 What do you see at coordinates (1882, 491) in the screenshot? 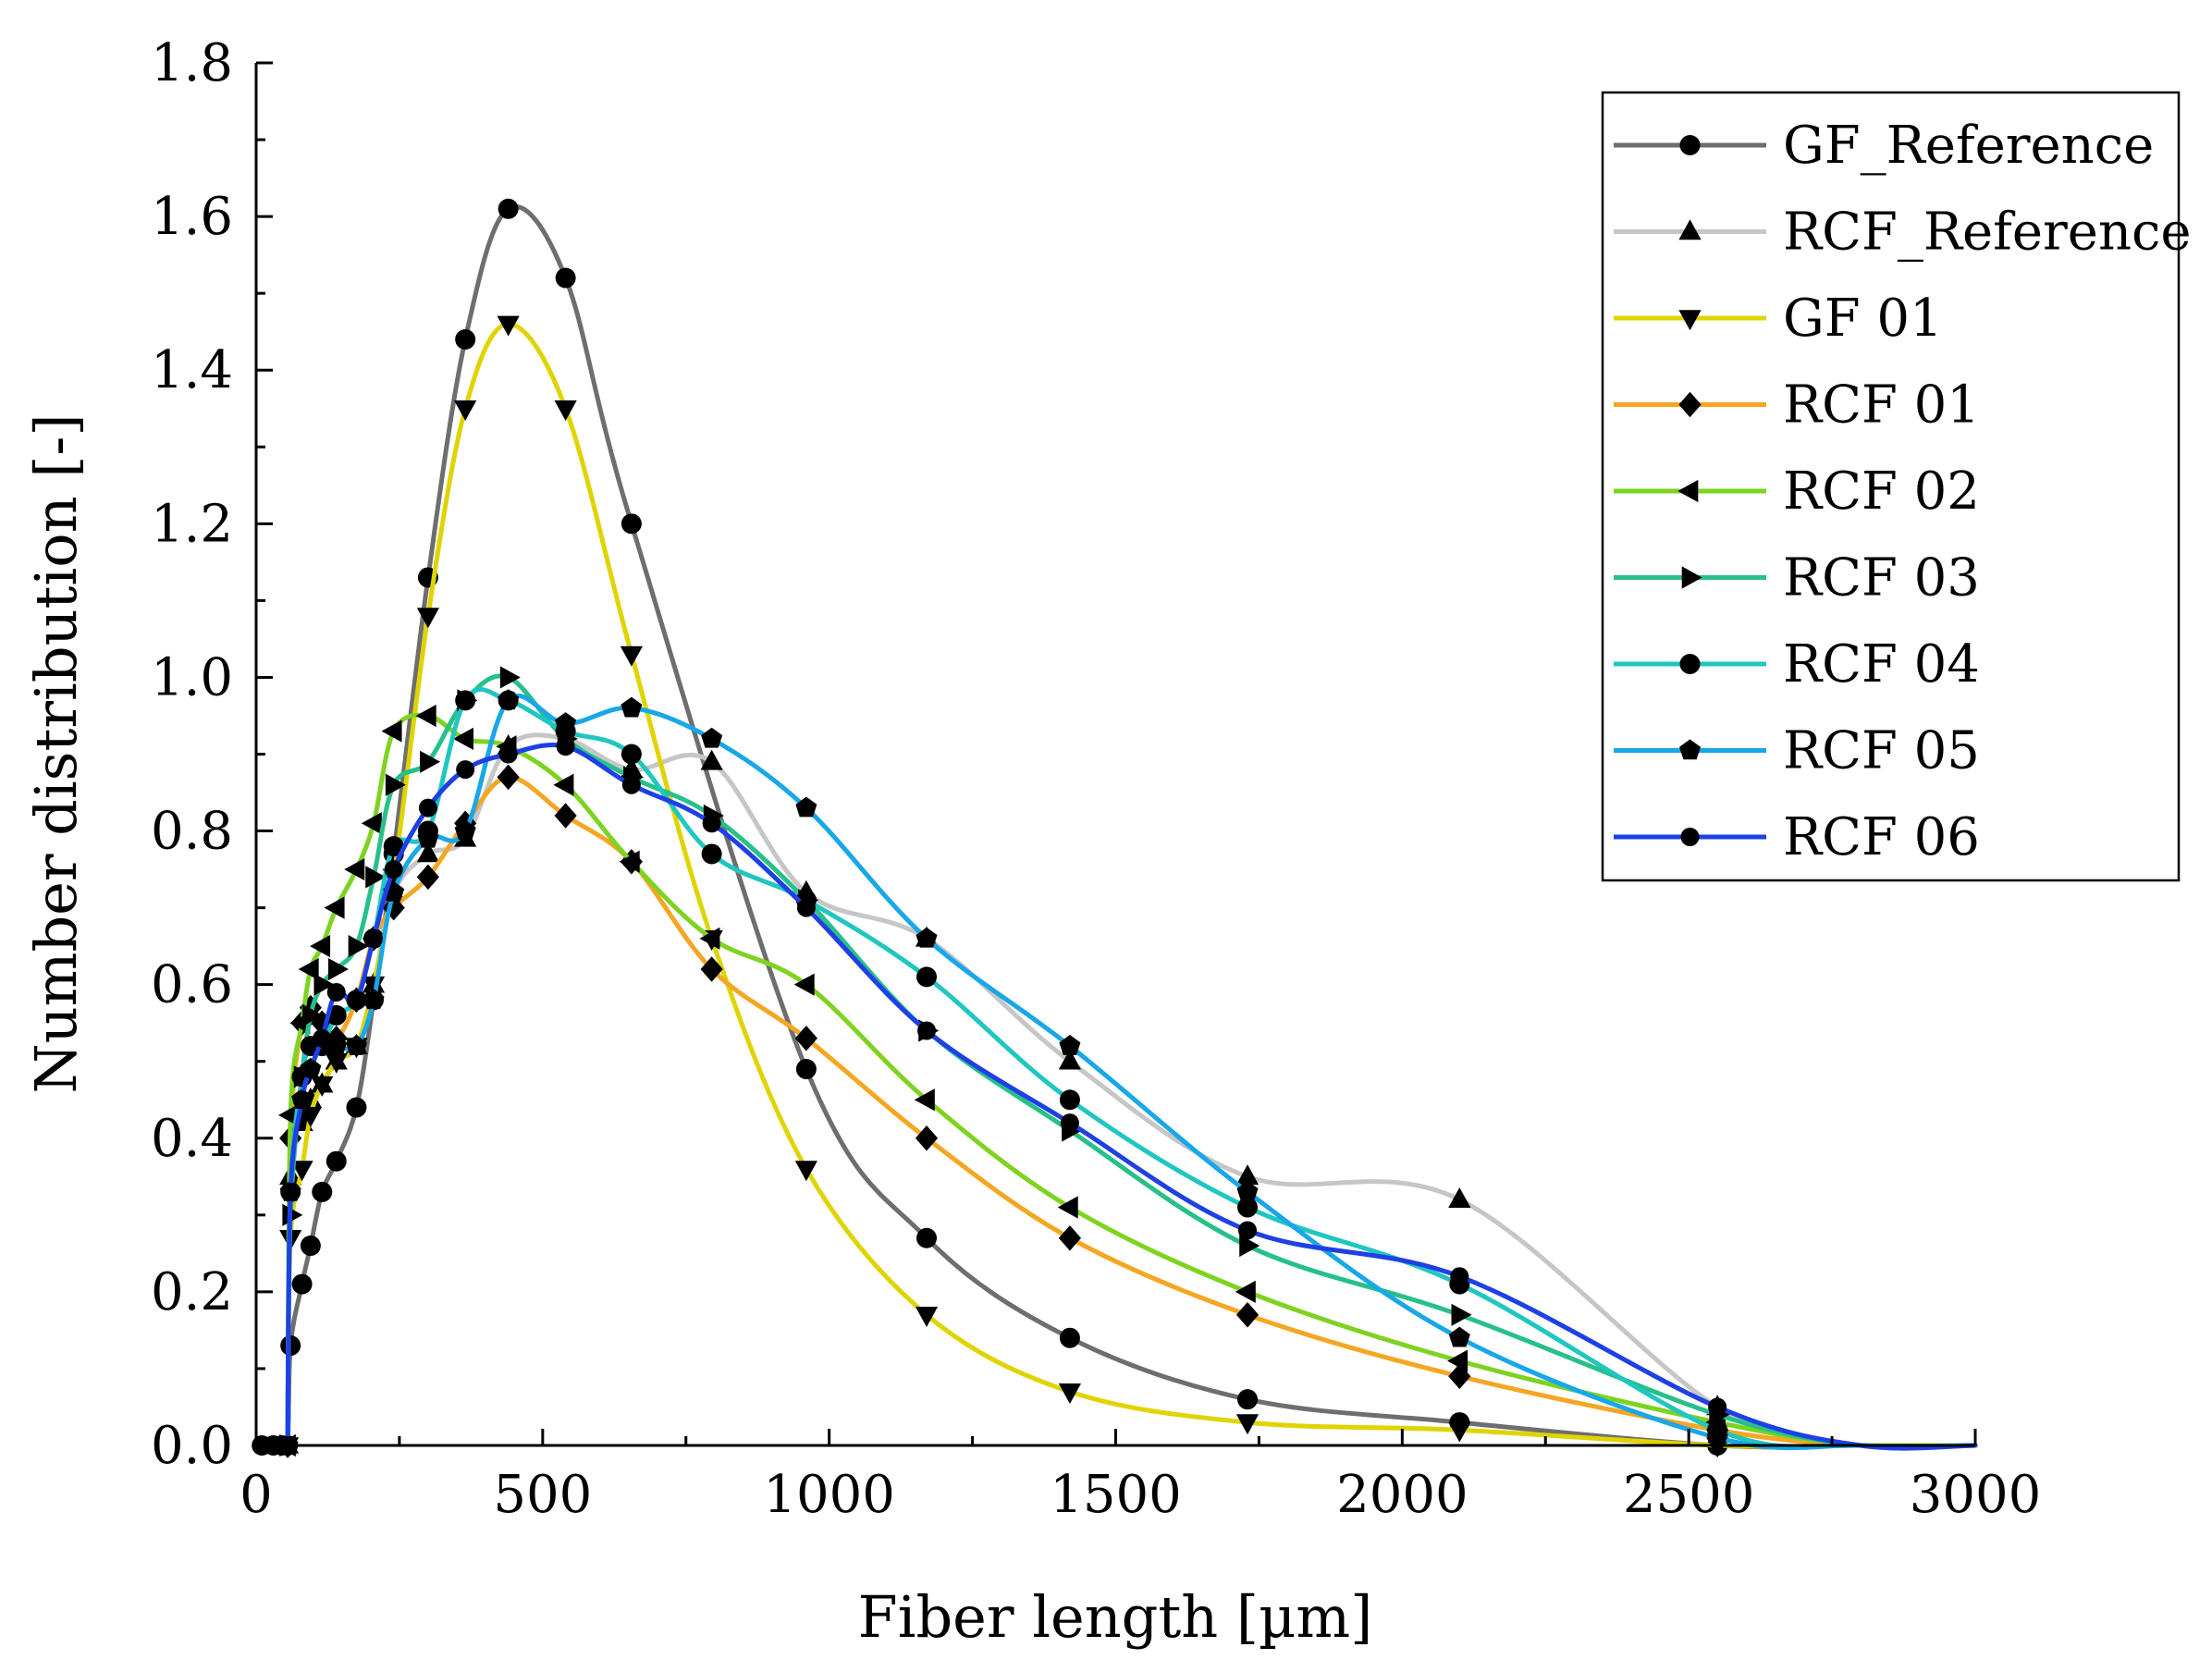
I see `legend-label: RCF 02` at bounding box center [1882, 491].